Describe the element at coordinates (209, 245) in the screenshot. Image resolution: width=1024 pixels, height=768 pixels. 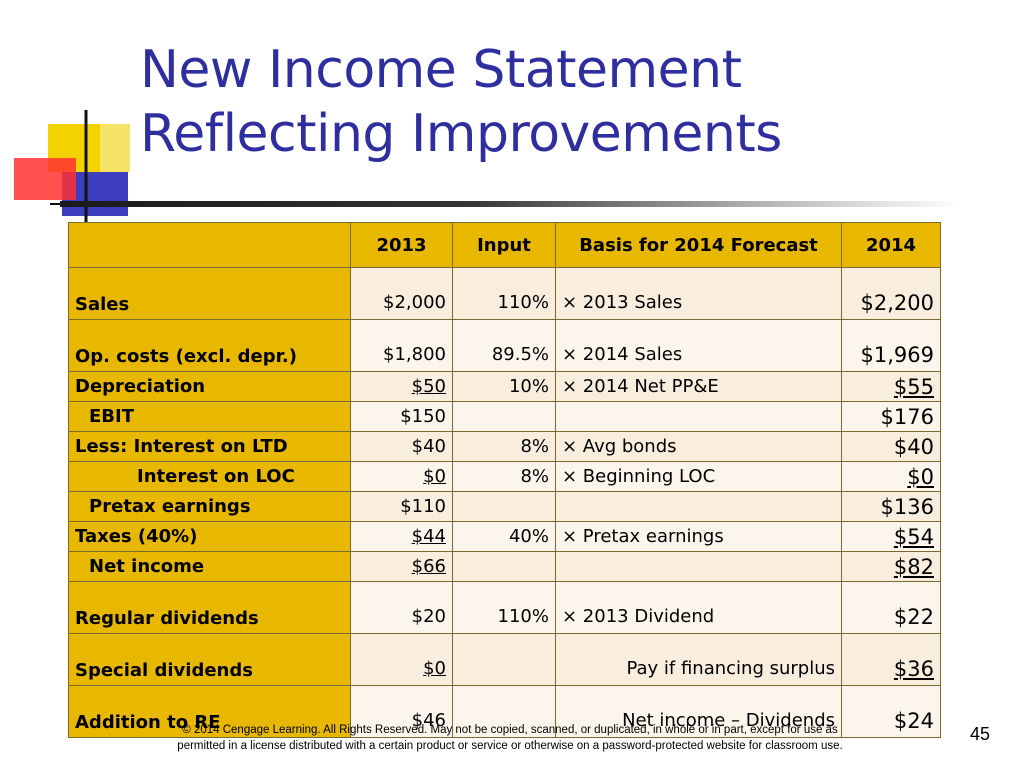
I see `header-label-cell` at that location.